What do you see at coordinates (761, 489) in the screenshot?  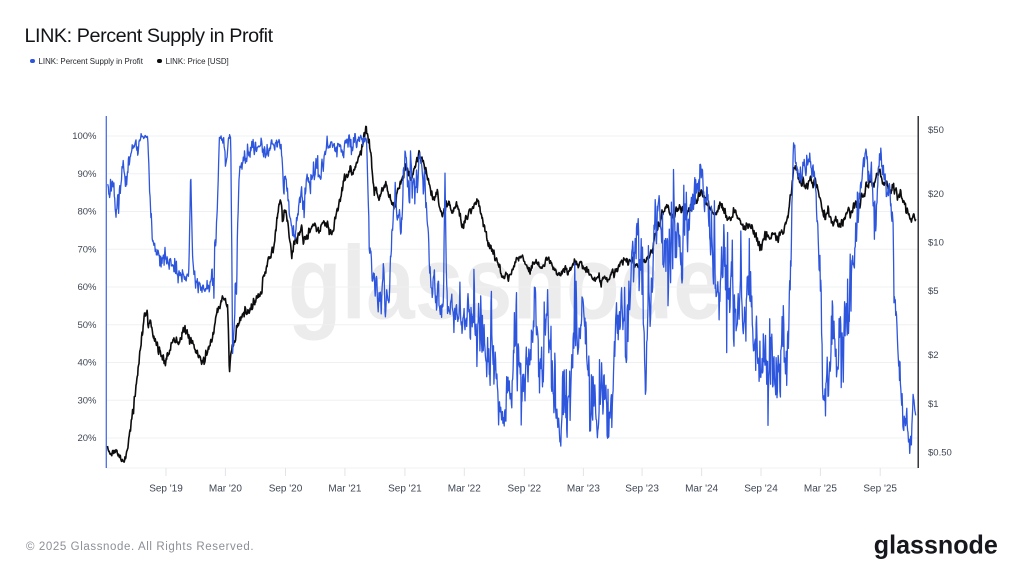 I see `svg-text: Sep '24` at bounding box center [761, 489].